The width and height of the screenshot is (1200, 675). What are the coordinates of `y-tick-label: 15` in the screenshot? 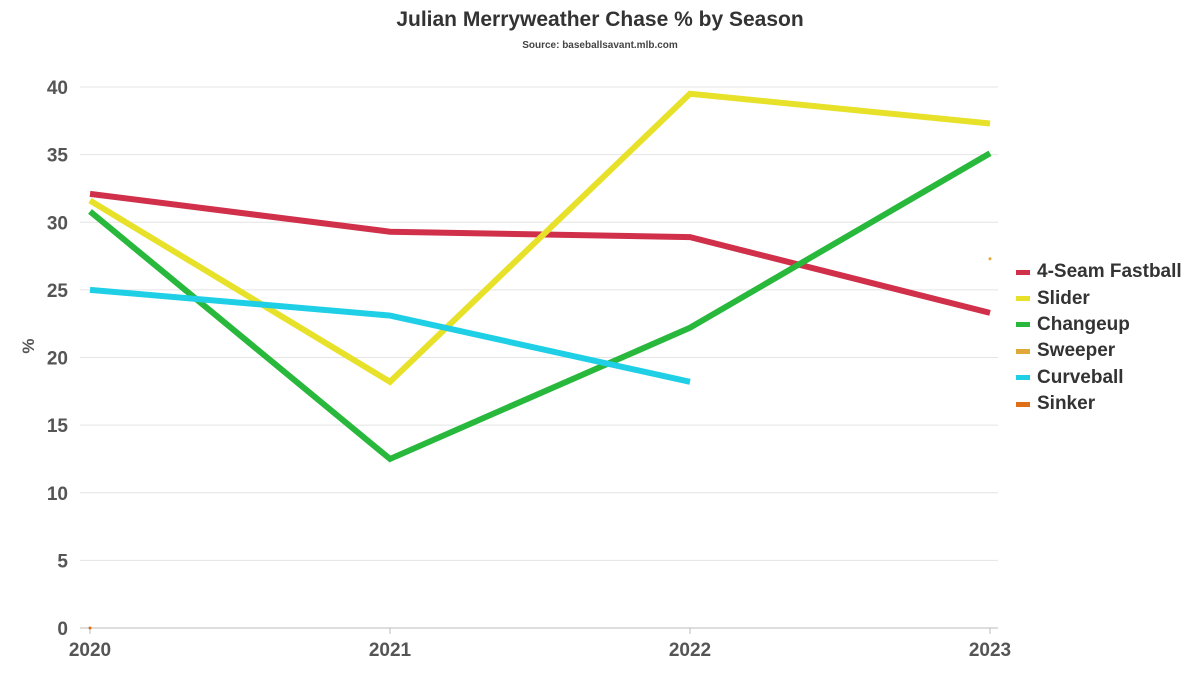 It's located at (58, 426).